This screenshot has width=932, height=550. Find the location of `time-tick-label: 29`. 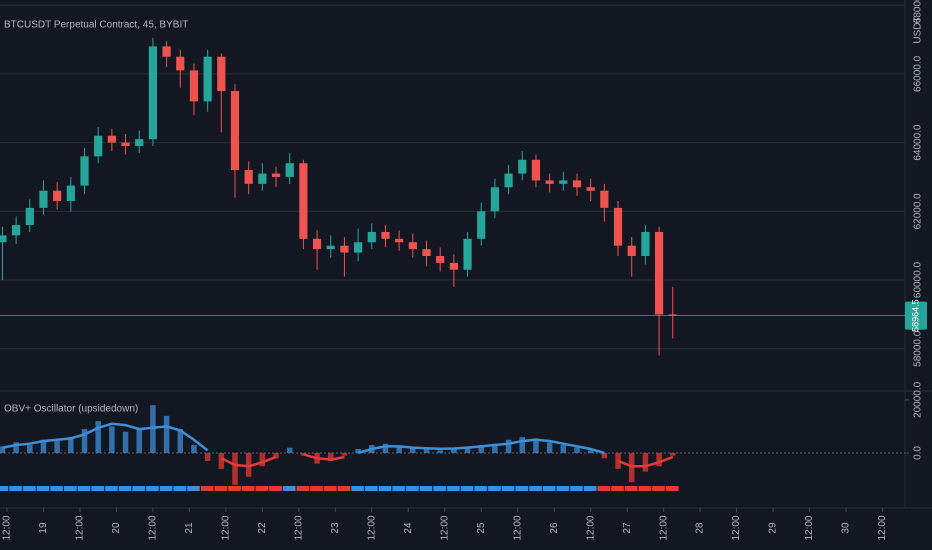

time-tick-label: 29 is located at coordinates (773, 528).